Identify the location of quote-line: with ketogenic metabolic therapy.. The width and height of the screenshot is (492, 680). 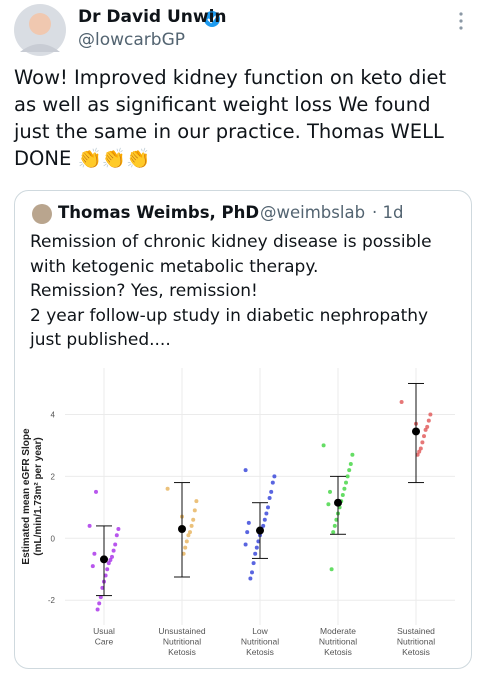
(174, 266).